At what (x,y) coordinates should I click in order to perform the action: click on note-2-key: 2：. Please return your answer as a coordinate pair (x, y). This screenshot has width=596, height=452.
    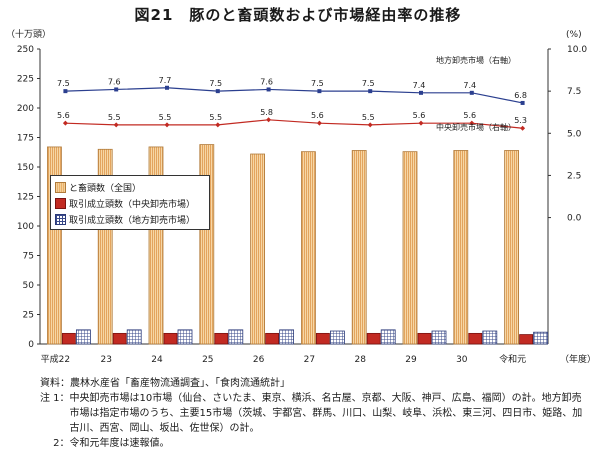
    Looking at the image, I should click on (55, 443).